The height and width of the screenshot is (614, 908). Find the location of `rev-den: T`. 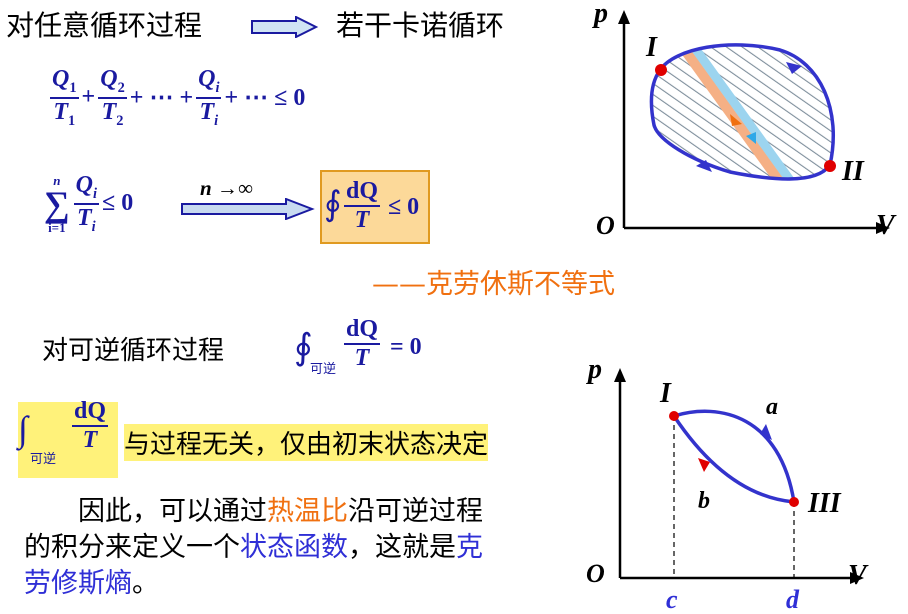

rev-den: T is located at coordinates (362, 357).